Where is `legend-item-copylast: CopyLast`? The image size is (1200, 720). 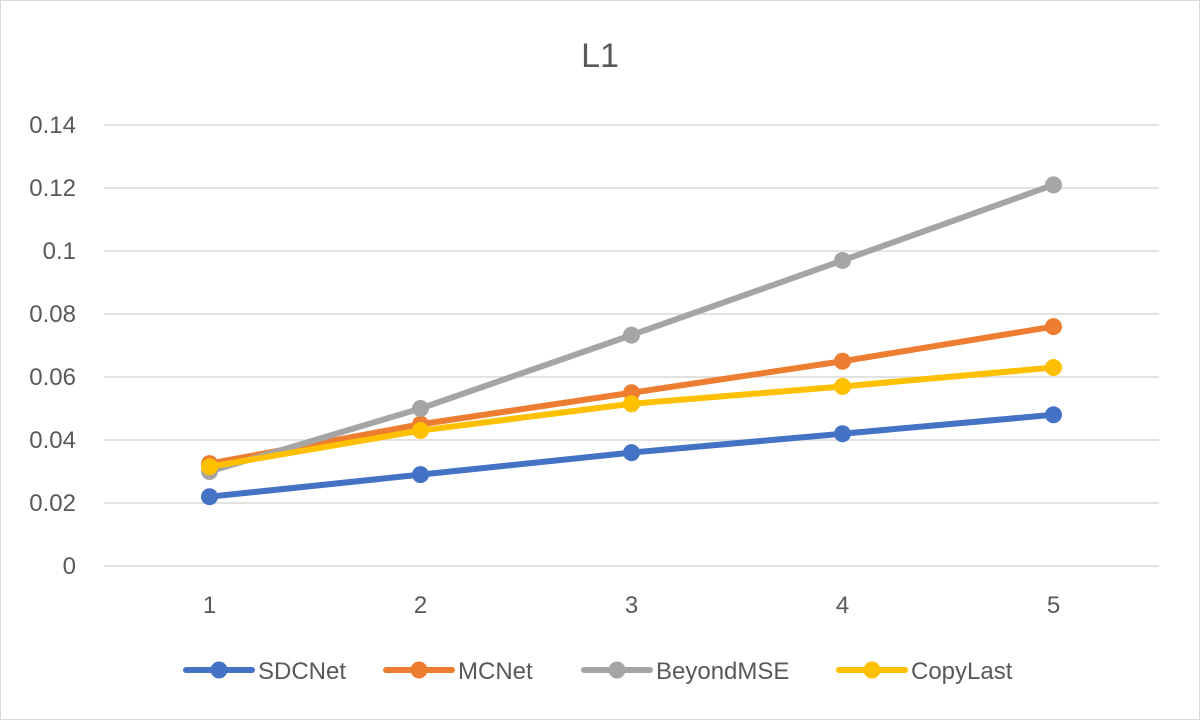
legend-item-copylast: CopyLast is located at coordinates (924, 671).